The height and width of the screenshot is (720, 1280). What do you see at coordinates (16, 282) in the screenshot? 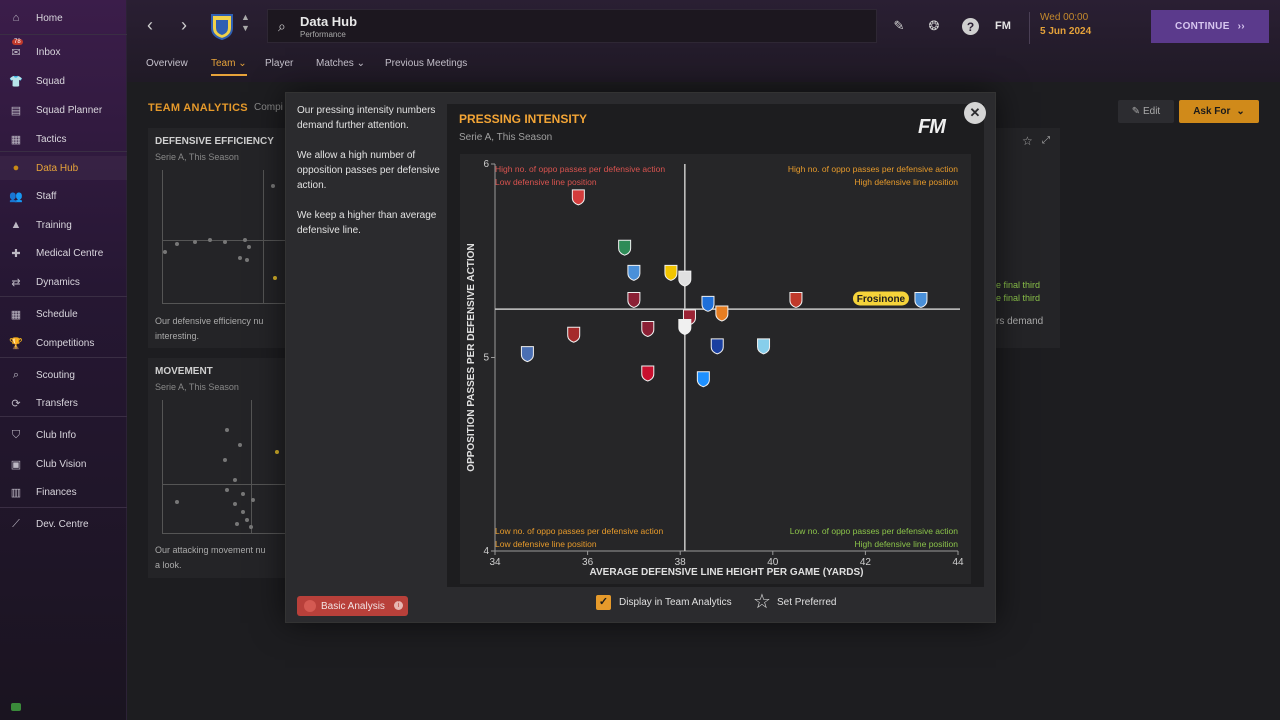
I see `dynamics-icon: ⇄` at bounding box center [16, 282].